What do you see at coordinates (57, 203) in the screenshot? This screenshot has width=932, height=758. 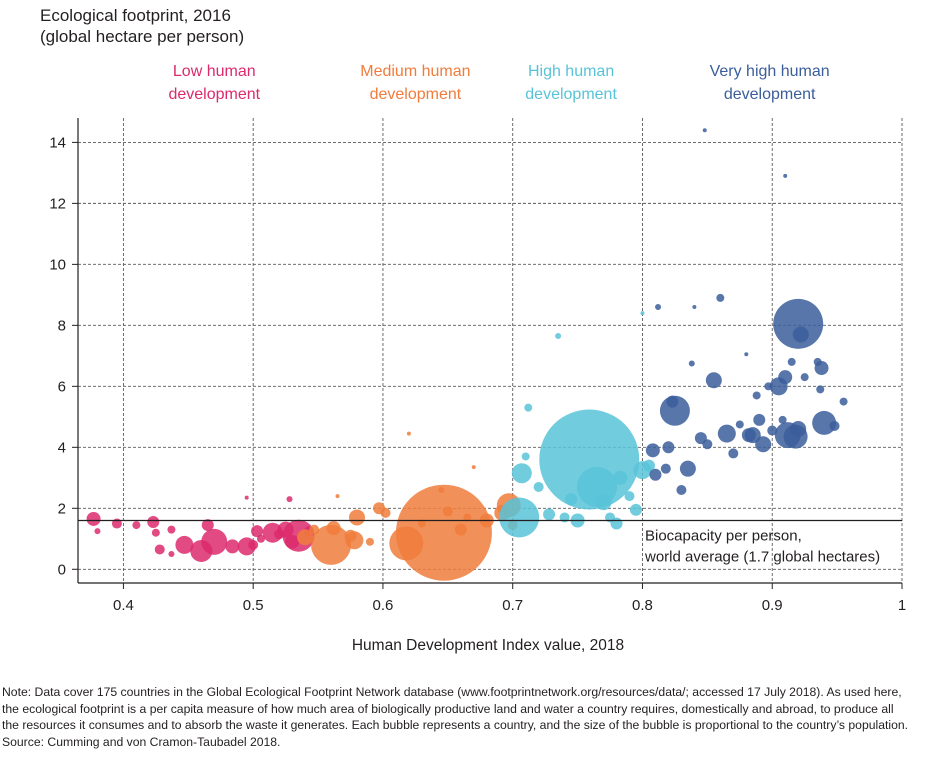 I see `y-tick-label: 12` at bounding box center [57, 203].